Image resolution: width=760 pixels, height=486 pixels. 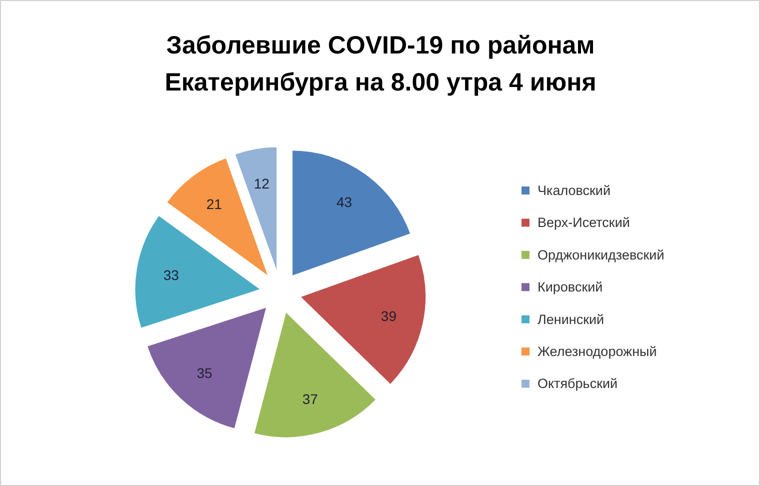 I want to click on legend-label: Чкаловский, so click(x=574, y=190).